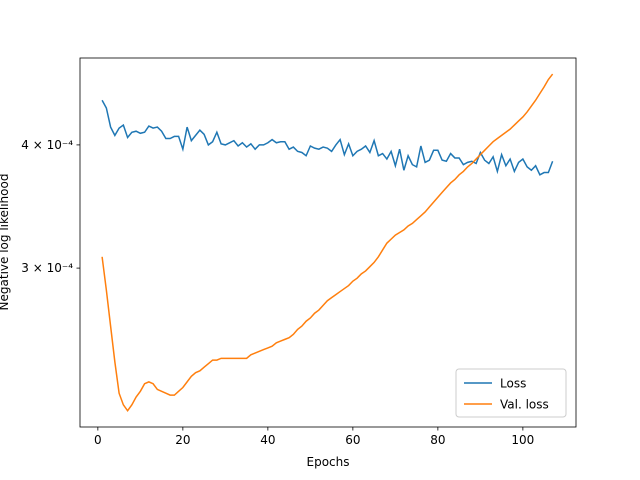  I want to click on x-tick-label: 20, so click(182, 440).